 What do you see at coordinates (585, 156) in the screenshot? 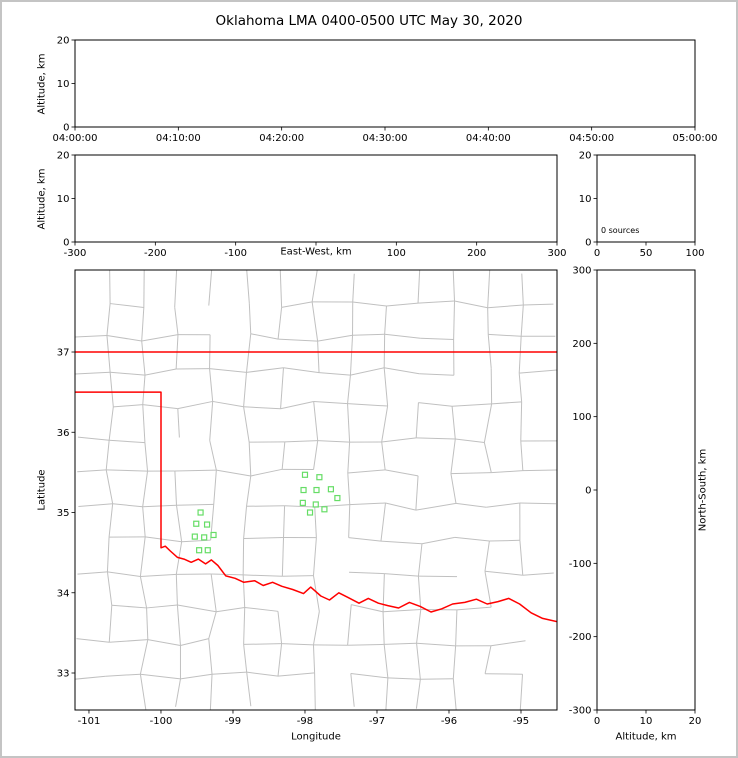
I see `tick-label: 20` at bounding box center [585, 156].